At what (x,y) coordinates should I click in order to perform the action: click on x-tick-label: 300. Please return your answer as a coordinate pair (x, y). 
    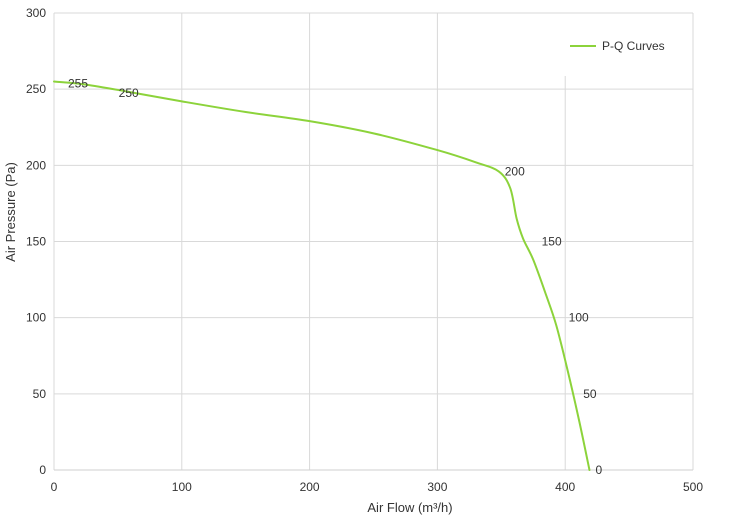
    Looking at the image, I should click on (437, 487).